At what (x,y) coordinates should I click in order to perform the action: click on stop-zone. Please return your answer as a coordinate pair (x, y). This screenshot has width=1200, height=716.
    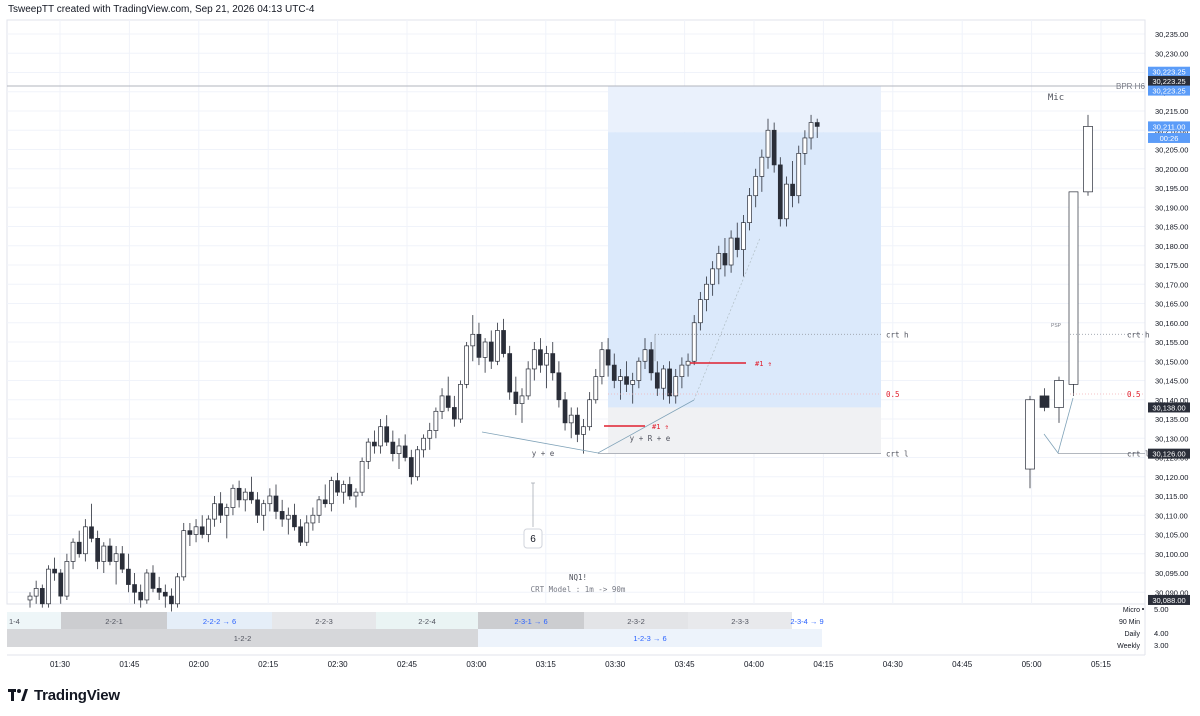
    Looking at the image, I should click on (744, 430).